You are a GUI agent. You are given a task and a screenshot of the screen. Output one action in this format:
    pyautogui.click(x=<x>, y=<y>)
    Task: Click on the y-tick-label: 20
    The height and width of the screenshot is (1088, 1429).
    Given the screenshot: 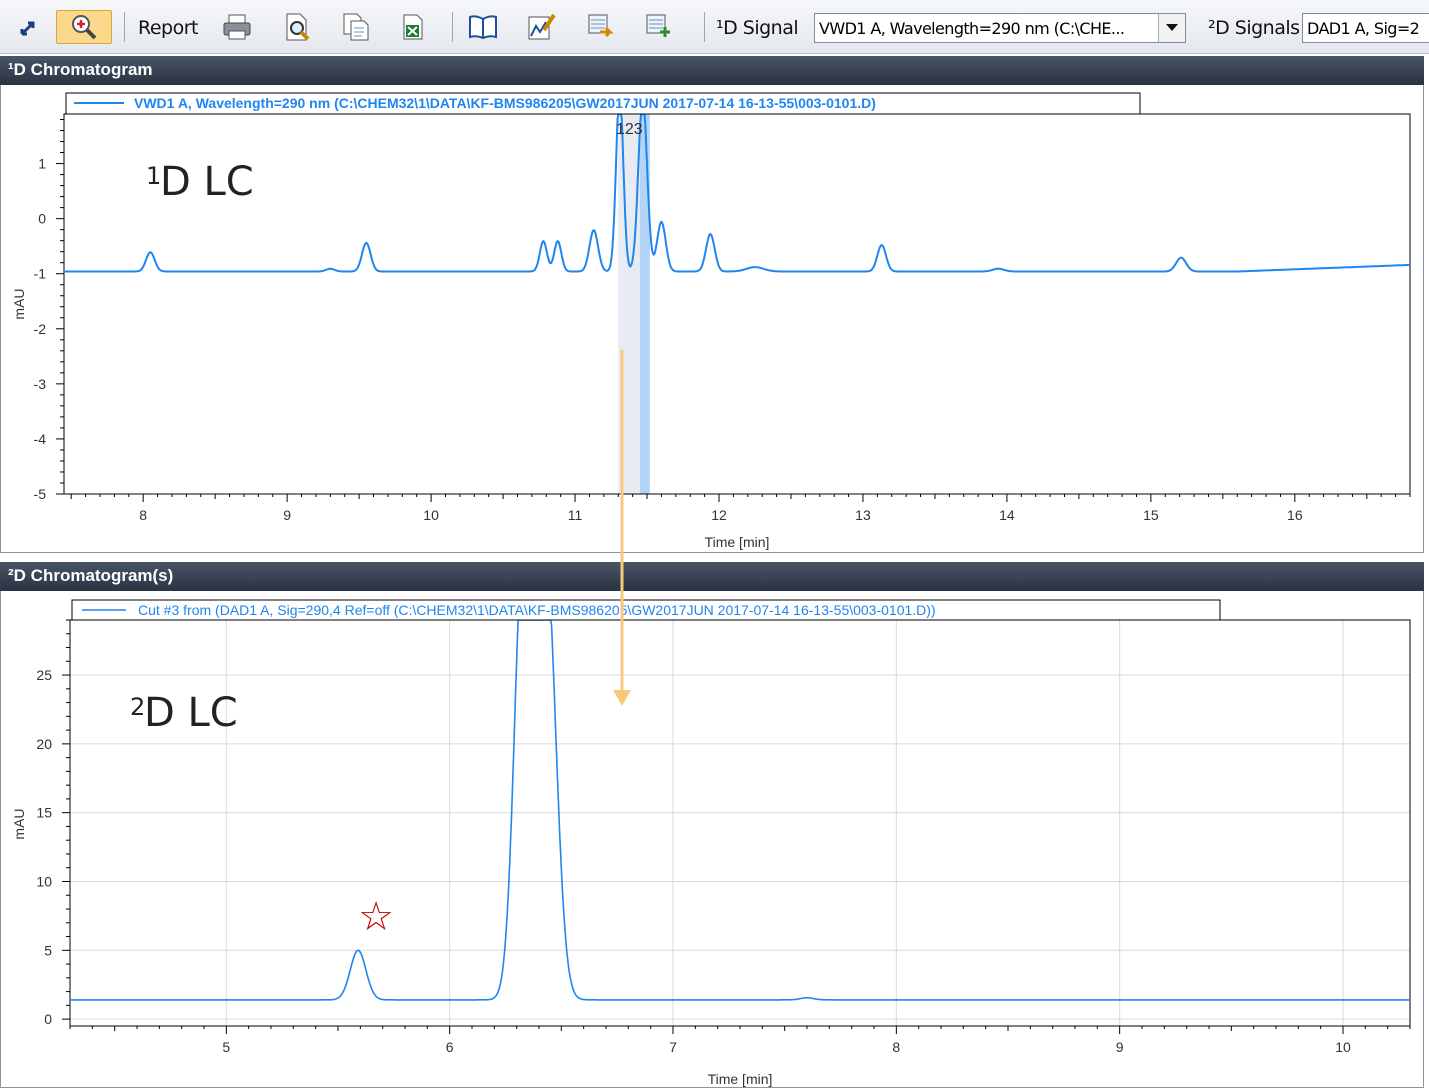 What is the action you would take?
    pyautogui.click(x=44, y=744)
    